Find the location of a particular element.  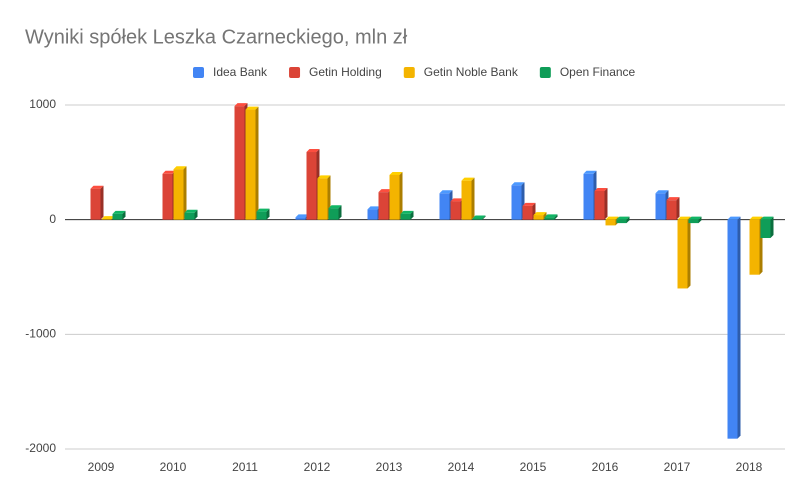

y-tick-label: 0 is located at coordinates (52, 219).